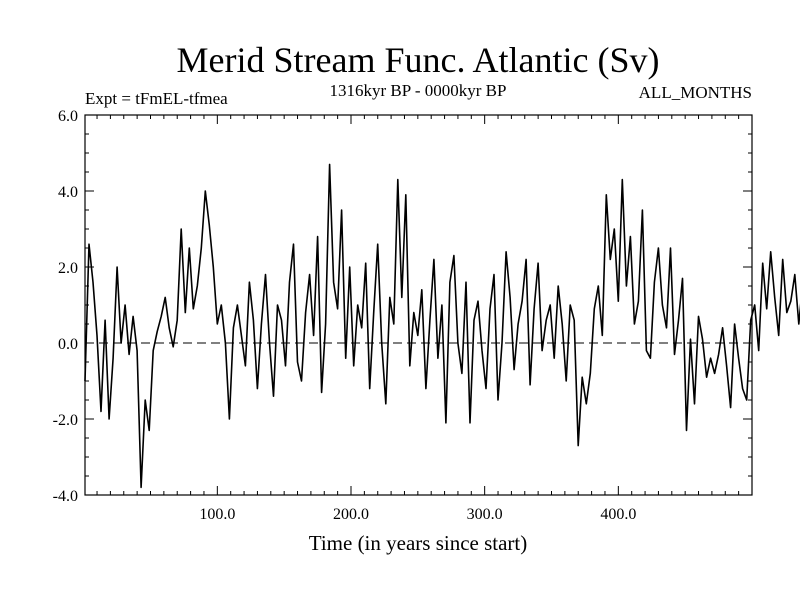  I want to click on y-tick-label: 6.0, so click(68, 116).